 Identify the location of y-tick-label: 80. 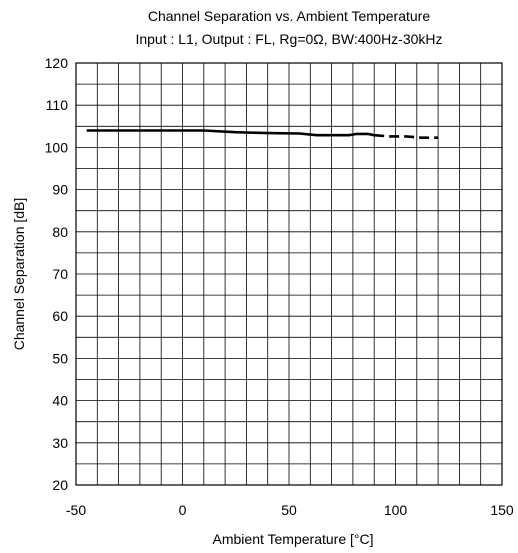
(60, 232).